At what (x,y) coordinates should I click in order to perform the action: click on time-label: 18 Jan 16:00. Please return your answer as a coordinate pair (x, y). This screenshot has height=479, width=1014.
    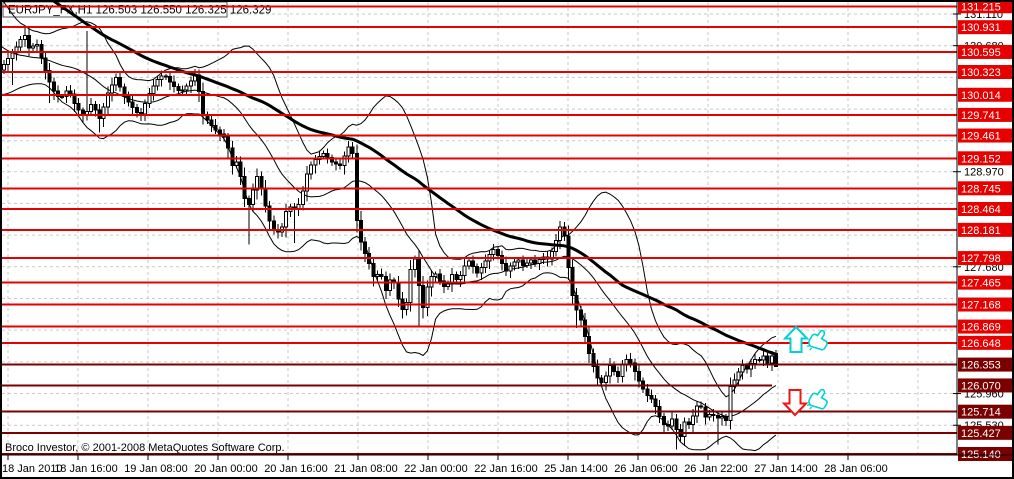
    Looking at the image, I should click on (86, 469).